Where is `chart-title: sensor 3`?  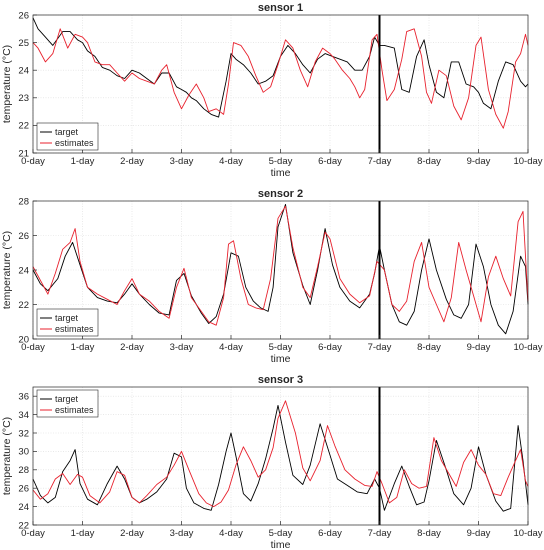
chart-title: sensor 3 is located at coordinates (280, 380).